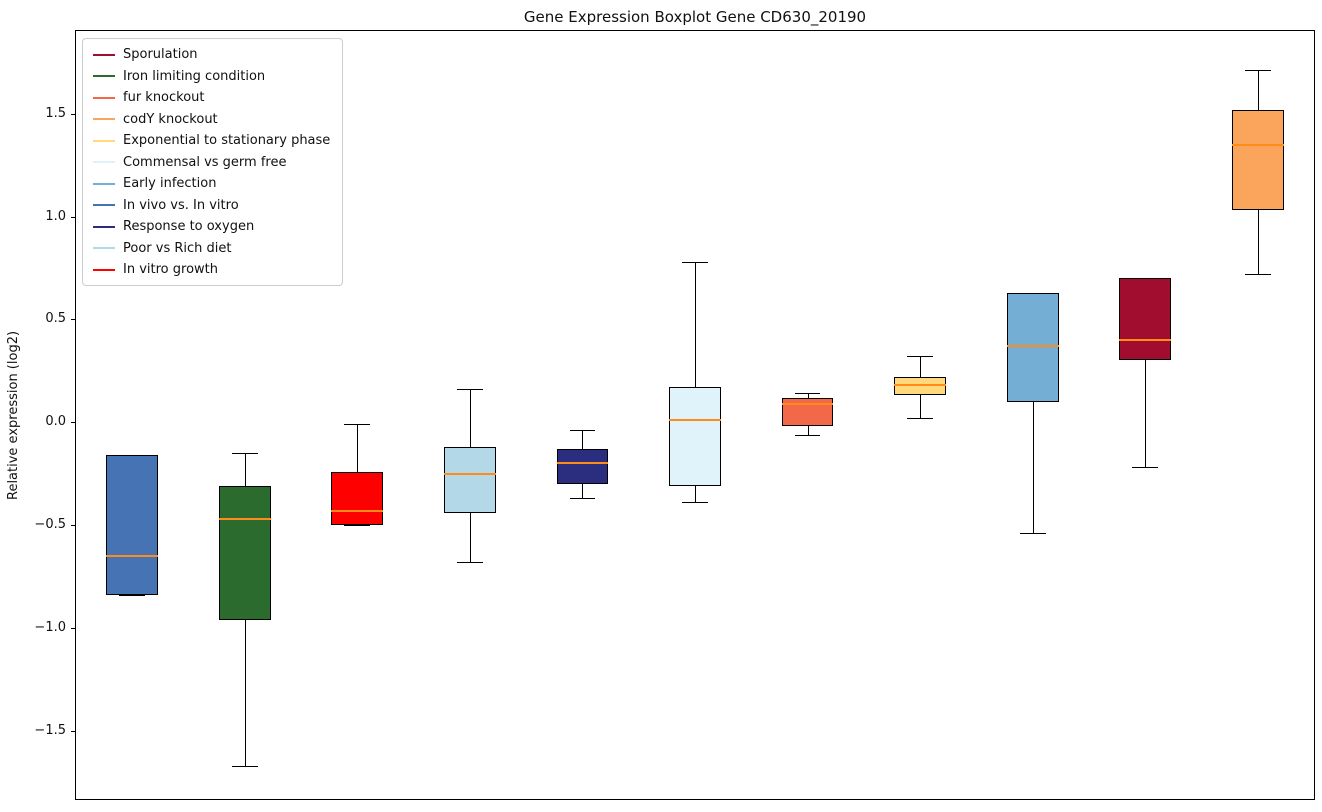  What do you see at coordinates (50, 525) in the screenshot?
I see `y-tick-label: −0.5` at bounding box center [50, 525].